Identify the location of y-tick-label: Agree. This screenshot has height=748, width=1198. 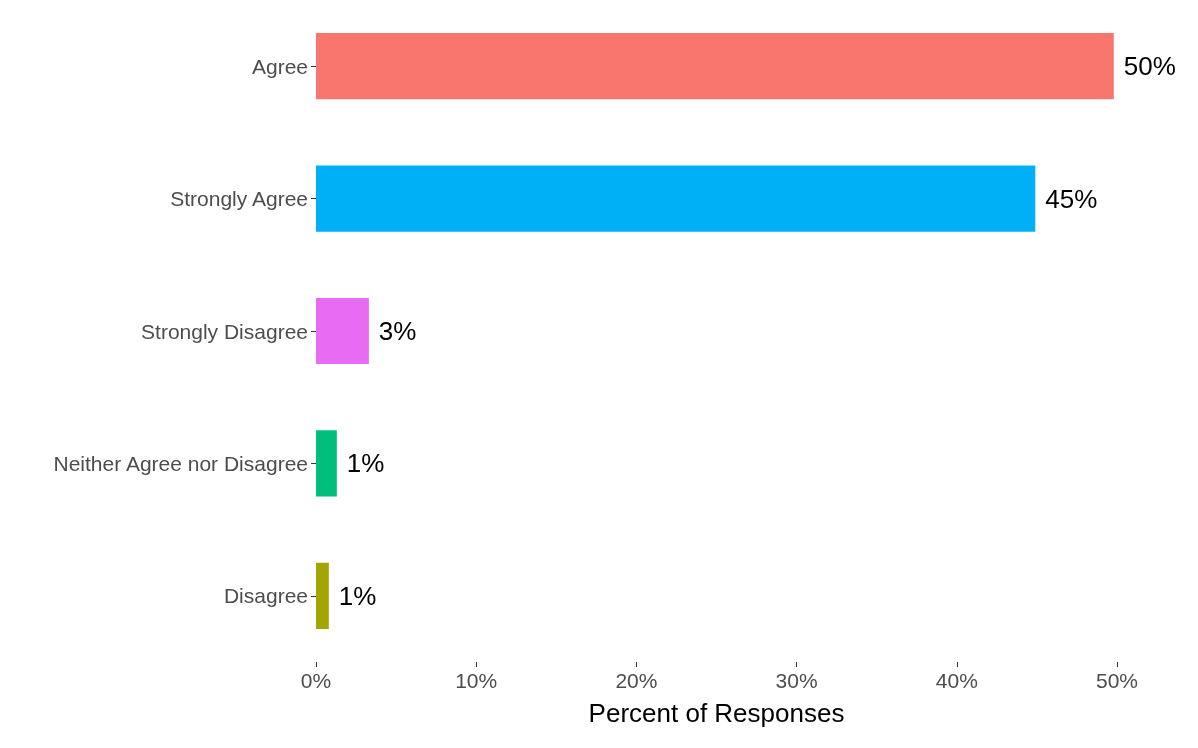
(279, 66).